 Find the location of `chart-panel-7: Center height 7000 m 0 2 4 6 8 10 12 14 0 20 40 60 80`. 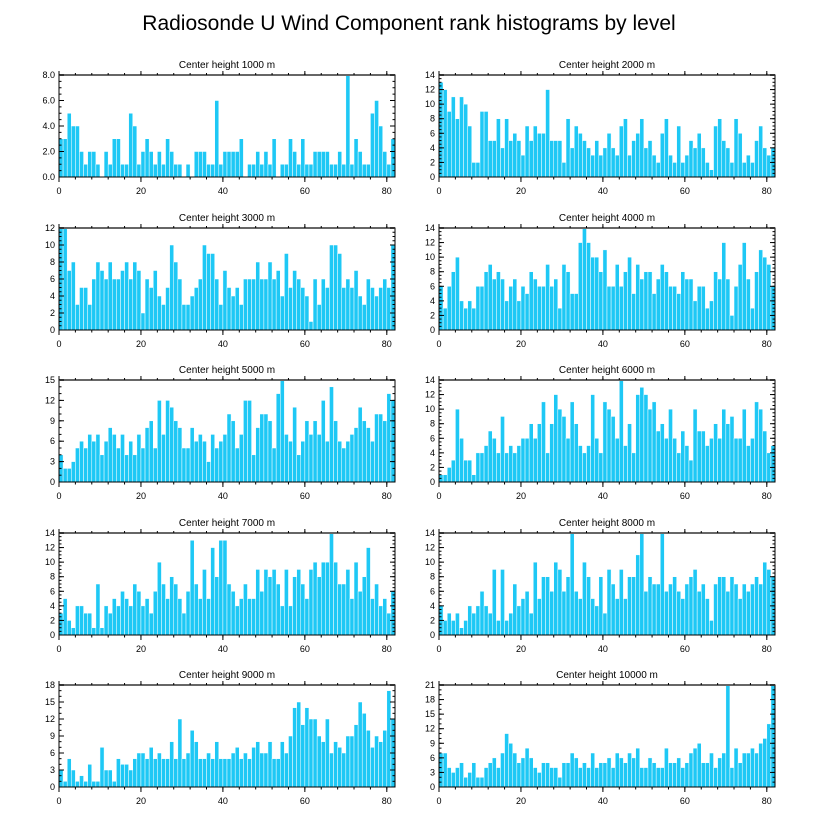

chart-panel-7: Center height 7000 m 0 2 4 6 8 10 12 14 0 20 40 60 80 is located at coordinates (220, 586).